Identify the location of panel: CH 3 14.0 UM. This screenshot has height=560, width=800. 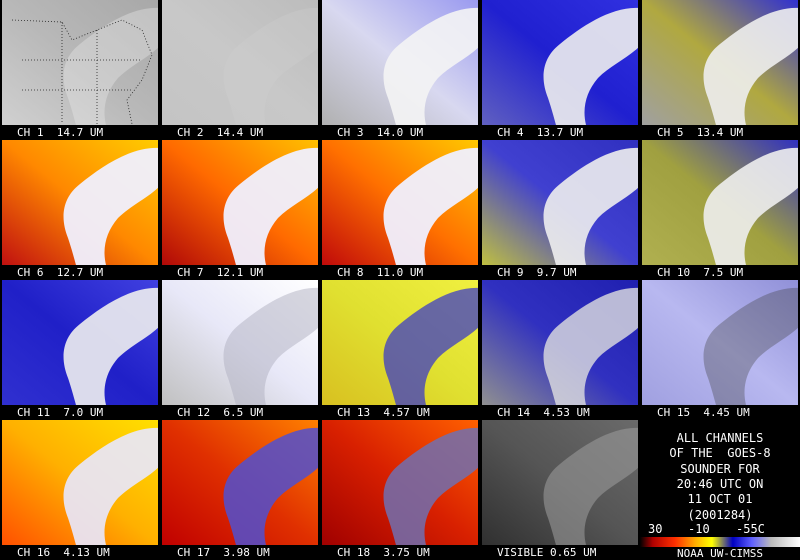
(400, 70).